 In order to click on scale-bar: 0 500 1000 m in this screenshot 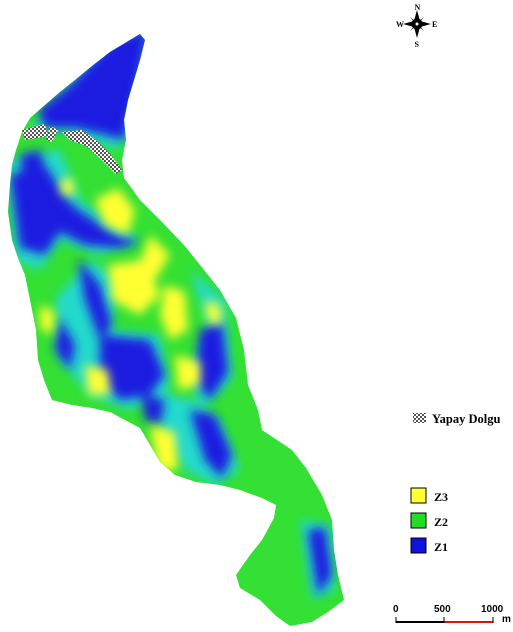, I will do `click(452, 614)`.